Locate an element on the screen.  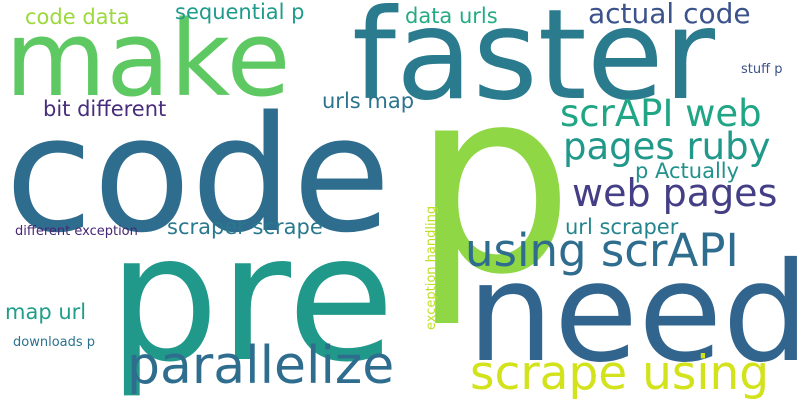
word: downloads p is located at coordinates (54, 342).